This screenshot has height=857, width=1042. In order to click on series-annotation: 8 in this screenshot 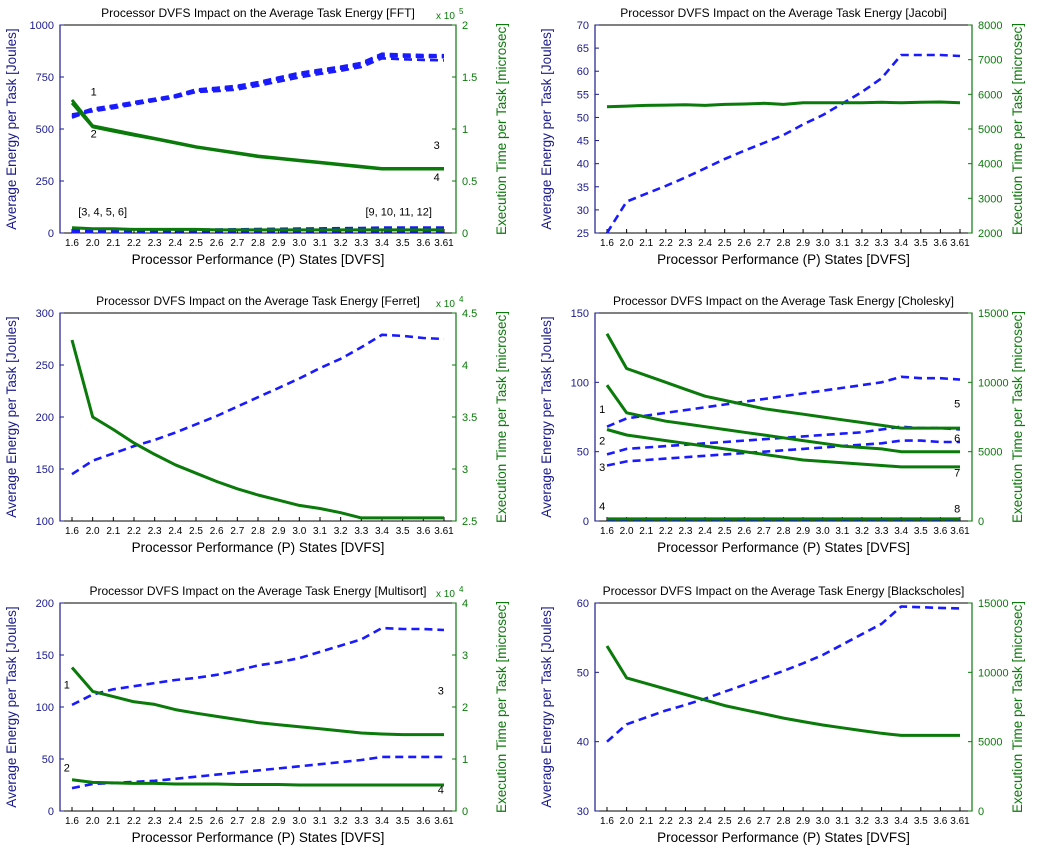, I will do `click(957, 510)`.